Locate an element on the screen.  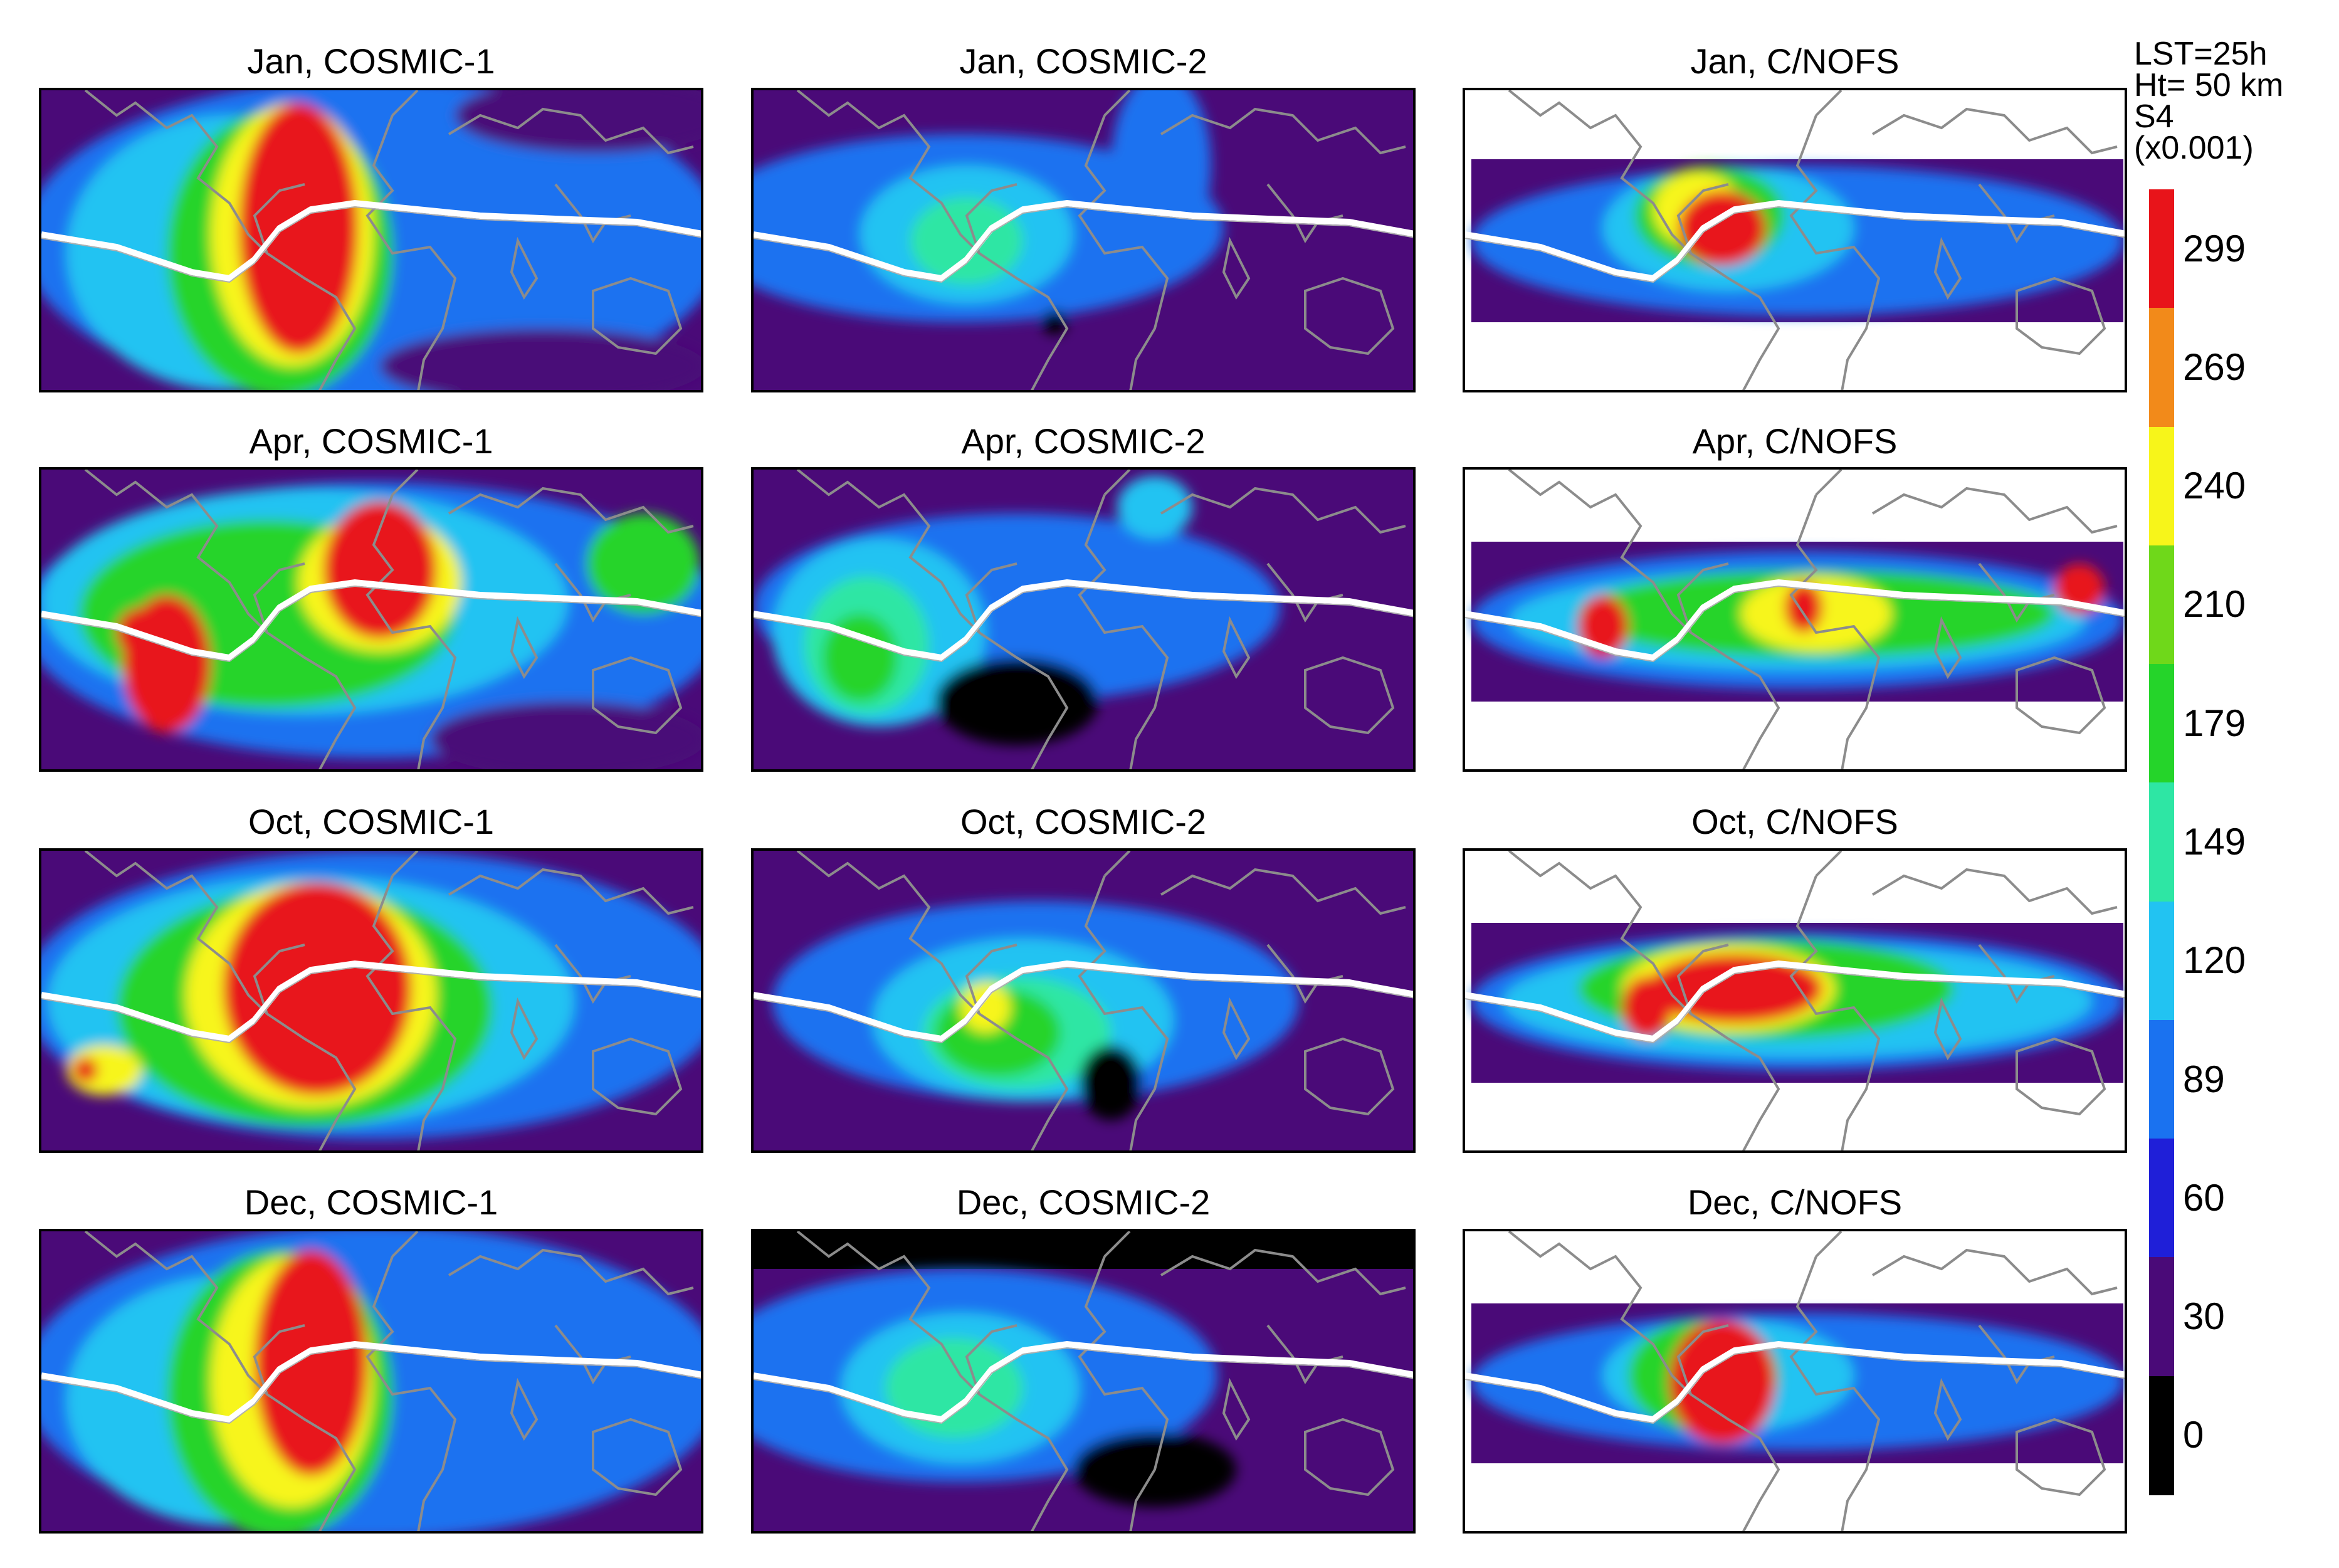
colorbar is located at coordinates (2161, 842).